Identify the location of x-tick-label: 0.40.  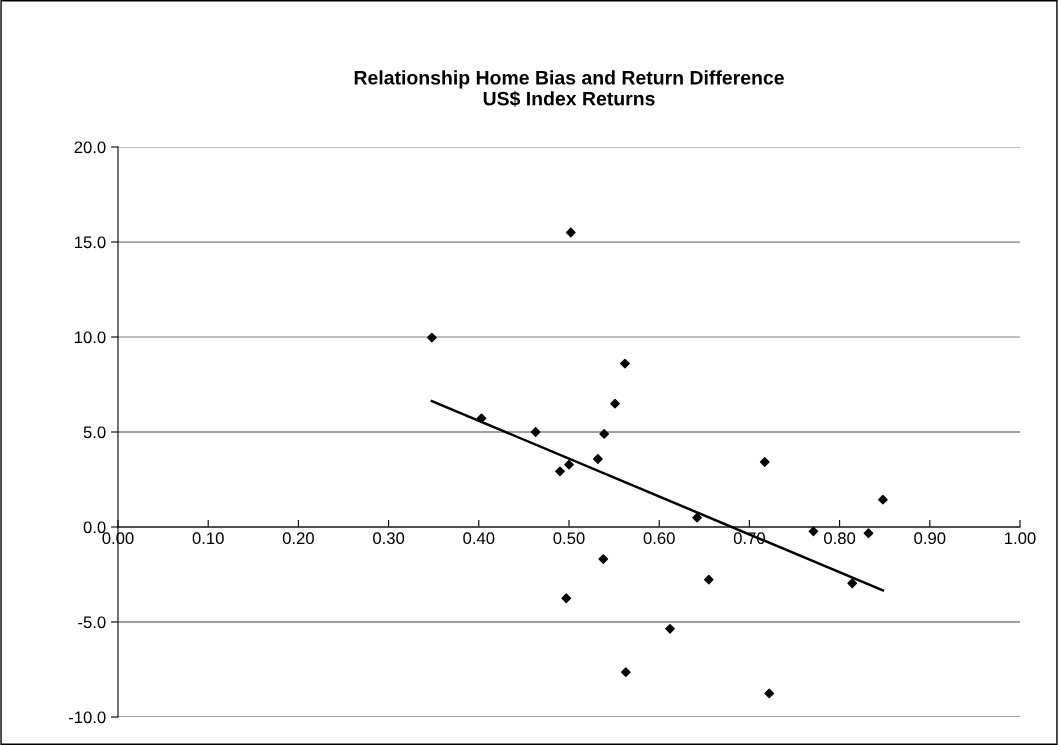
(479, 538).